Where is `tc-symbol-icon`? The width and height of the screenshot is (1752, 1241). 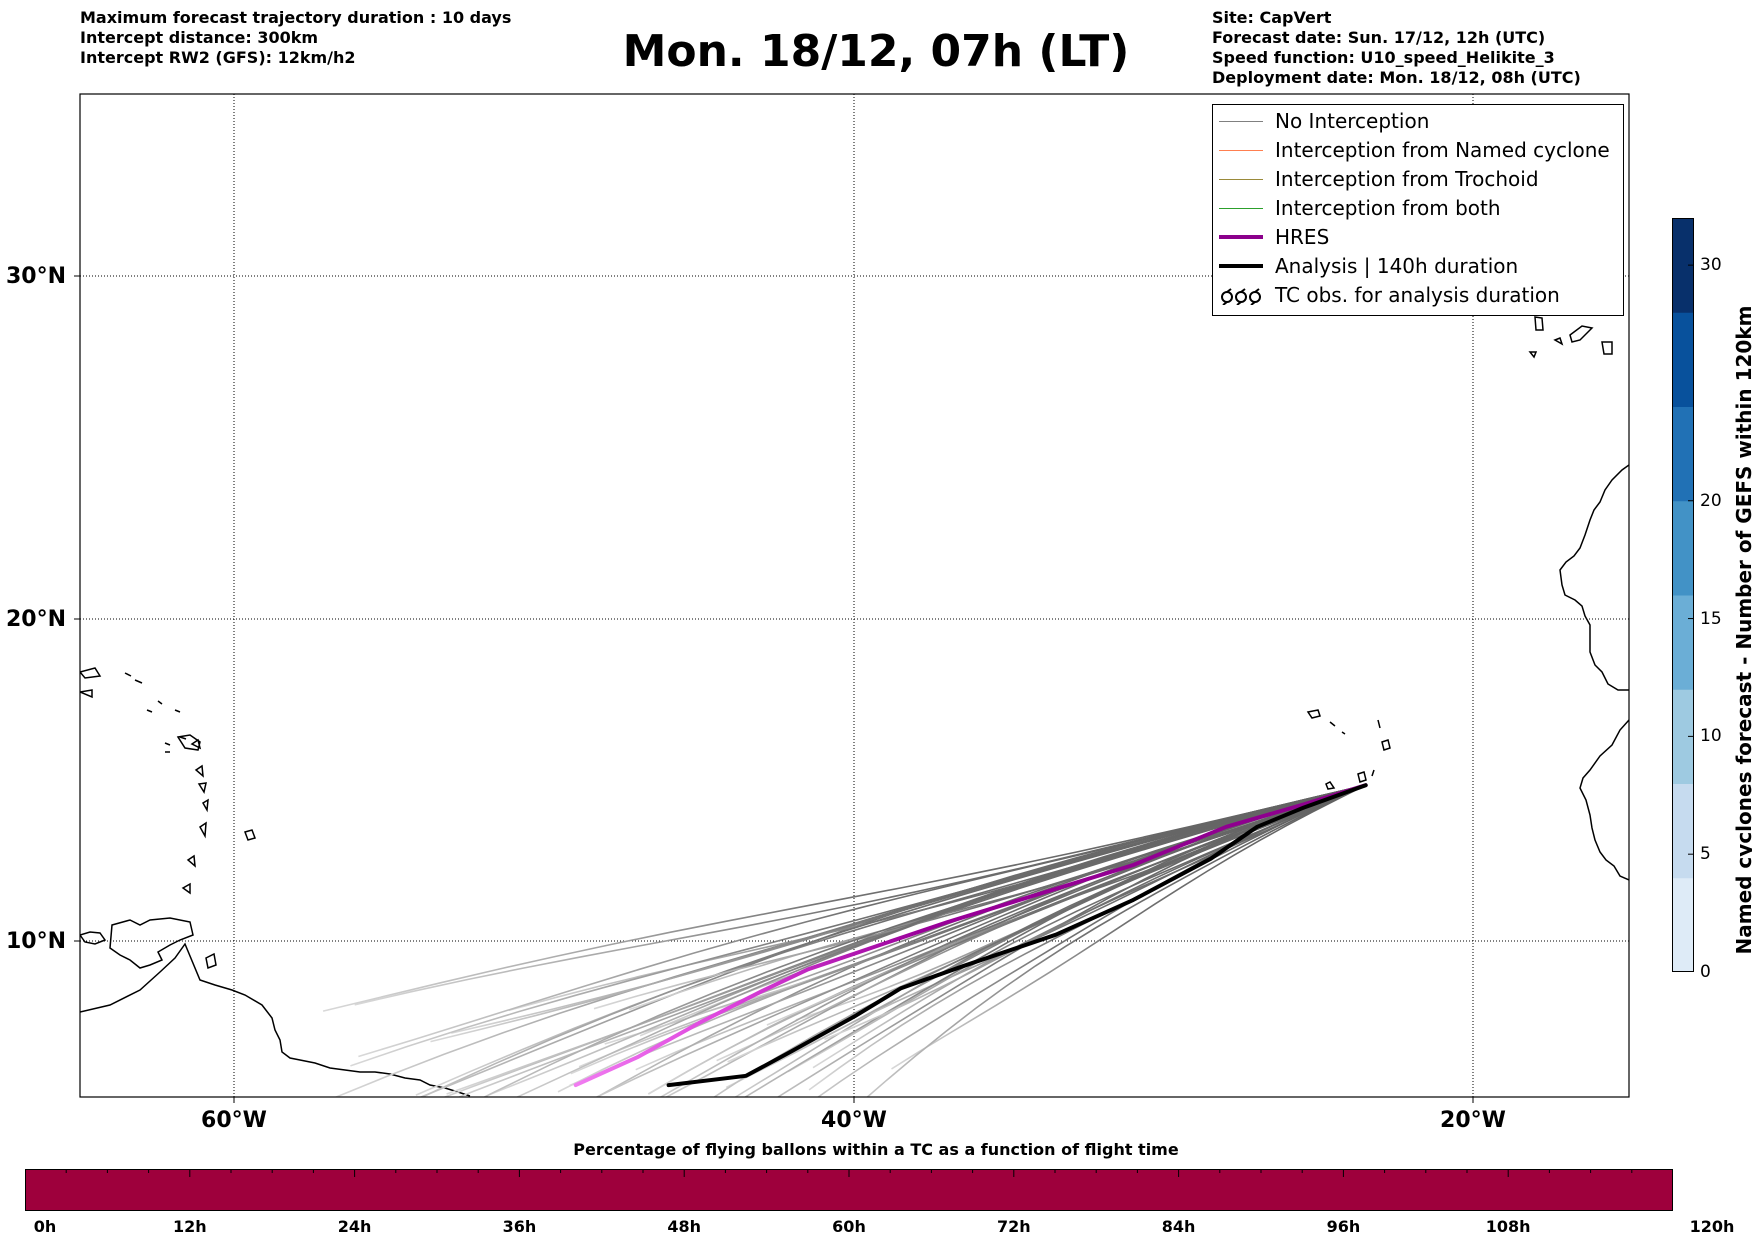 tc-symbol-icon is located at coordinates (1241, 296).